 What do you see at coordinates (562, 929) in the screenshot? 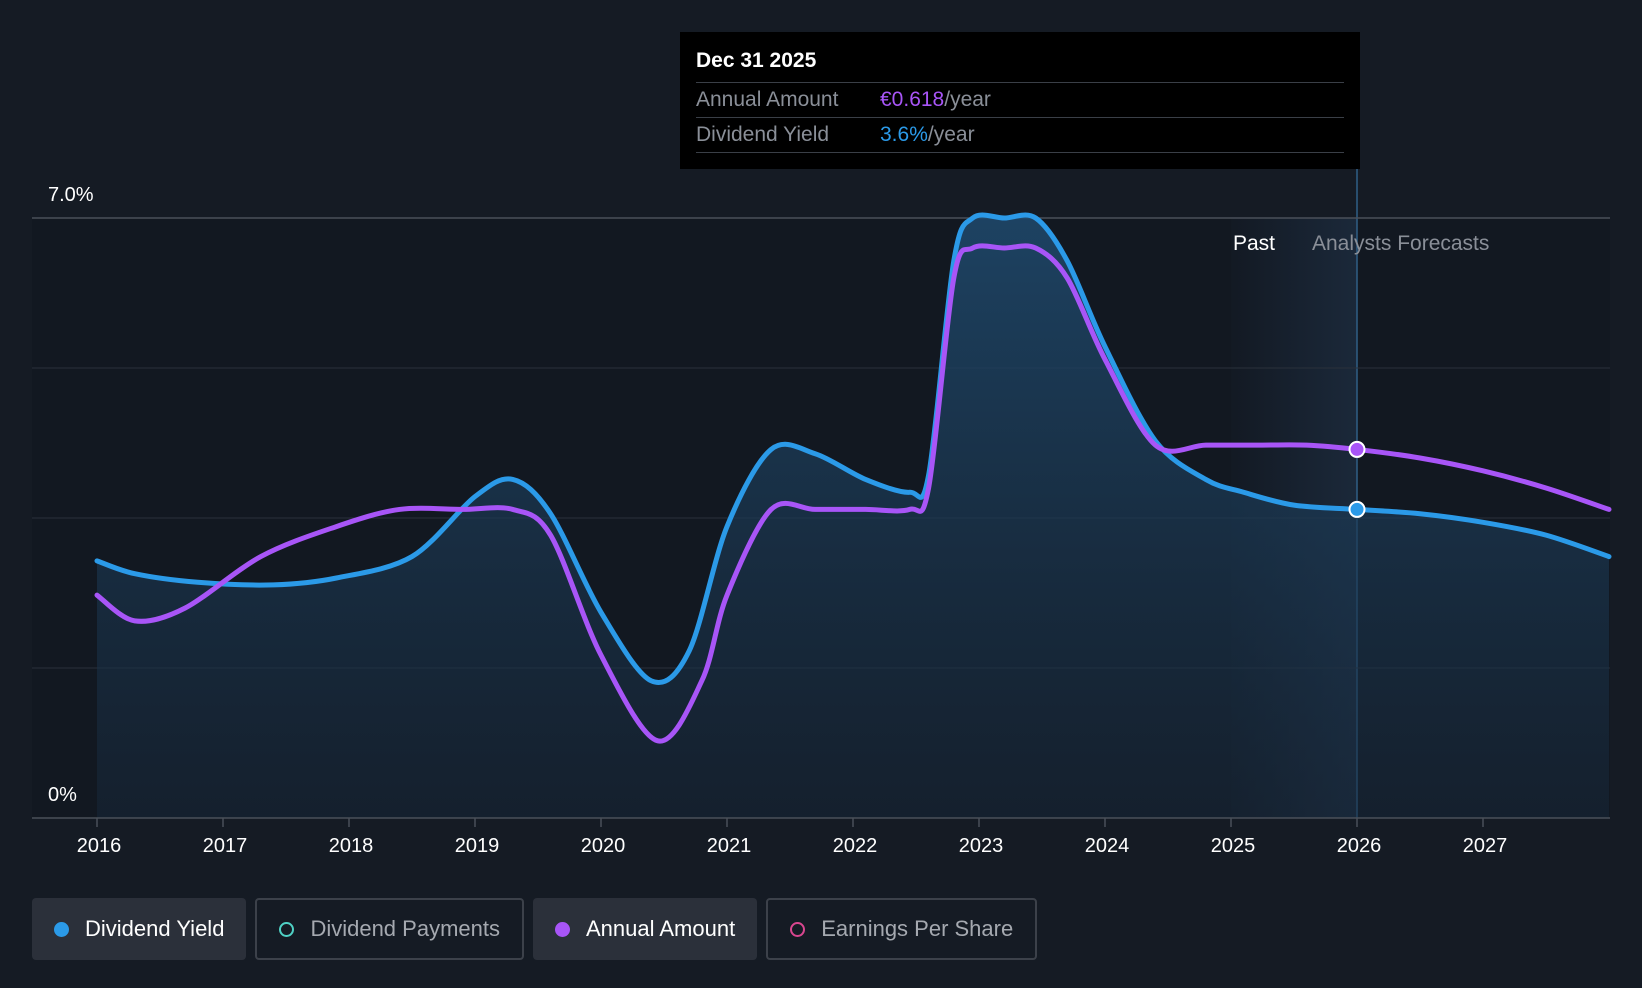
I see `annual-amount-dot-icon` at bounding box center [562, 929].